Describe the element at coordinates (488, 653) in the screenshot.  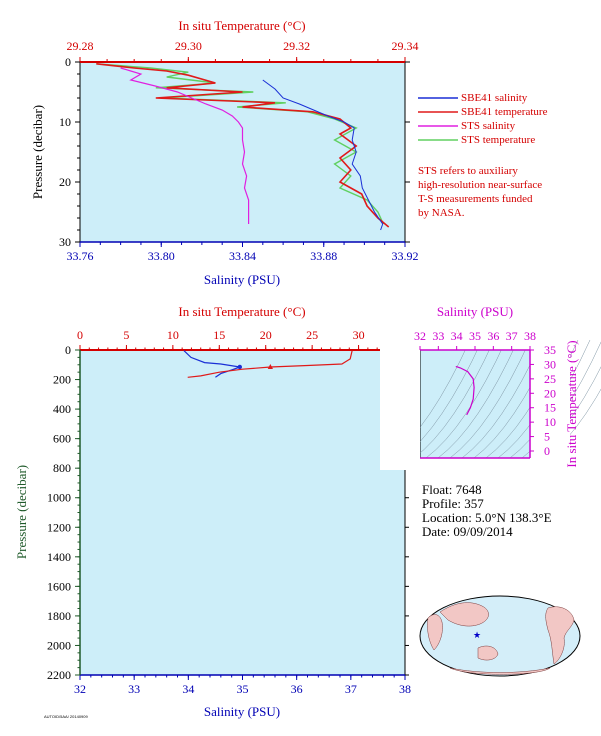
I see `map-land-australia` at that location.